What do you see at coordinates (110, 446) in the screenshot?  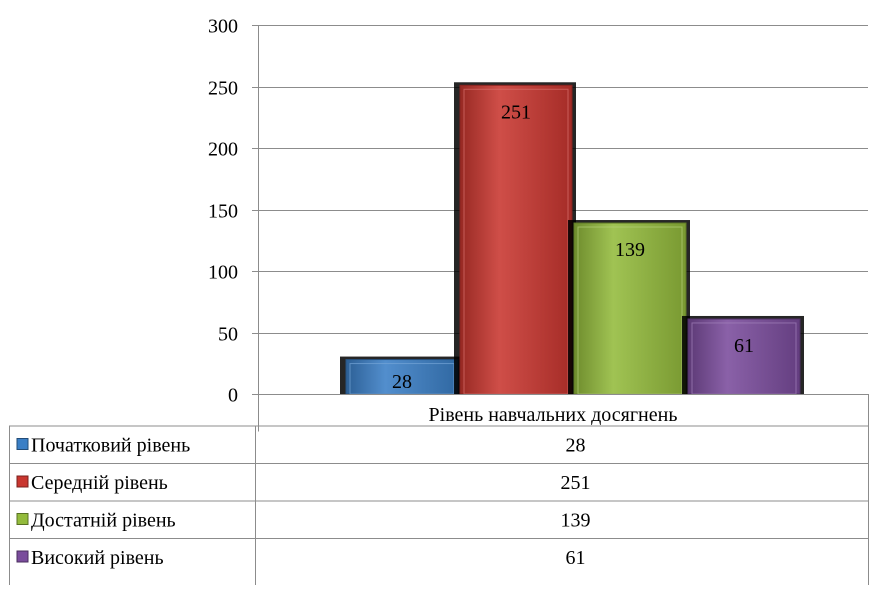 I see `legend-entry: Початковий рівень` at bounding box center [110, 446].